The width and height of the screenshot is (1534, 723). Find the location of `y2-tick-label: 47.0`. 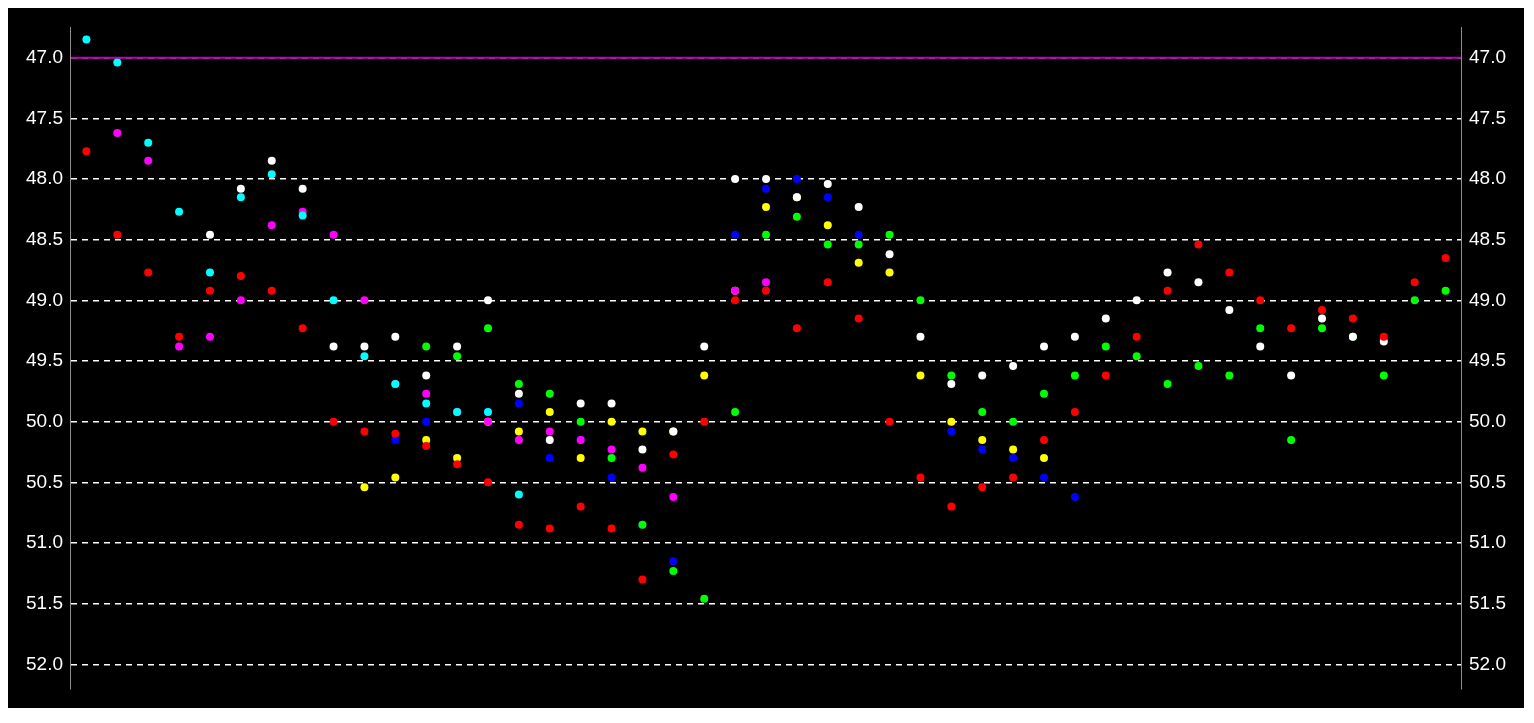

y2-tick-label: 47.0 is located at coordinates (1487, 56).